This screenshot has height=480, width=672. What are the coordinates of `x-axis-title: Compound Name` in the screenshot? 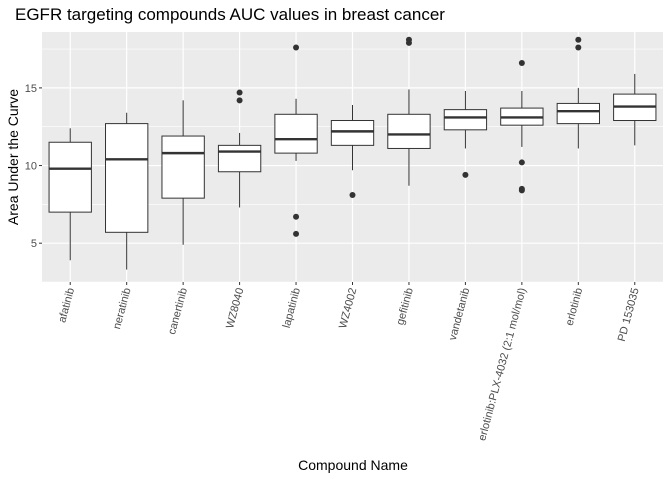 It's located at (353, 465).